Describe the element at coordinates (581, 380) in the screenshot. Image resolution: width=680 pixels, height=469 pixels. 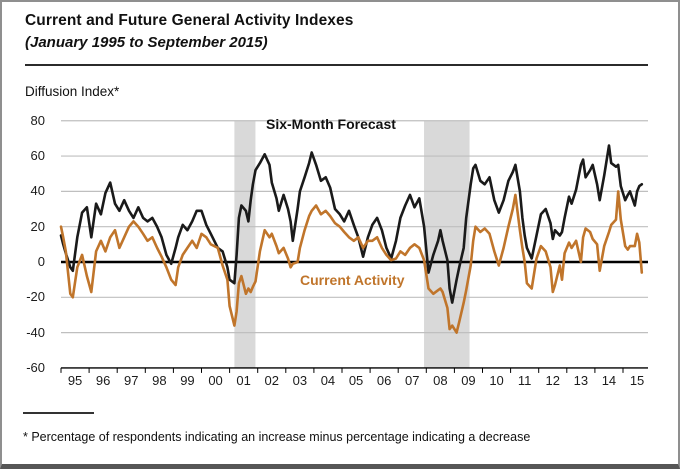
I see `x-tick-label: 13` at that location.